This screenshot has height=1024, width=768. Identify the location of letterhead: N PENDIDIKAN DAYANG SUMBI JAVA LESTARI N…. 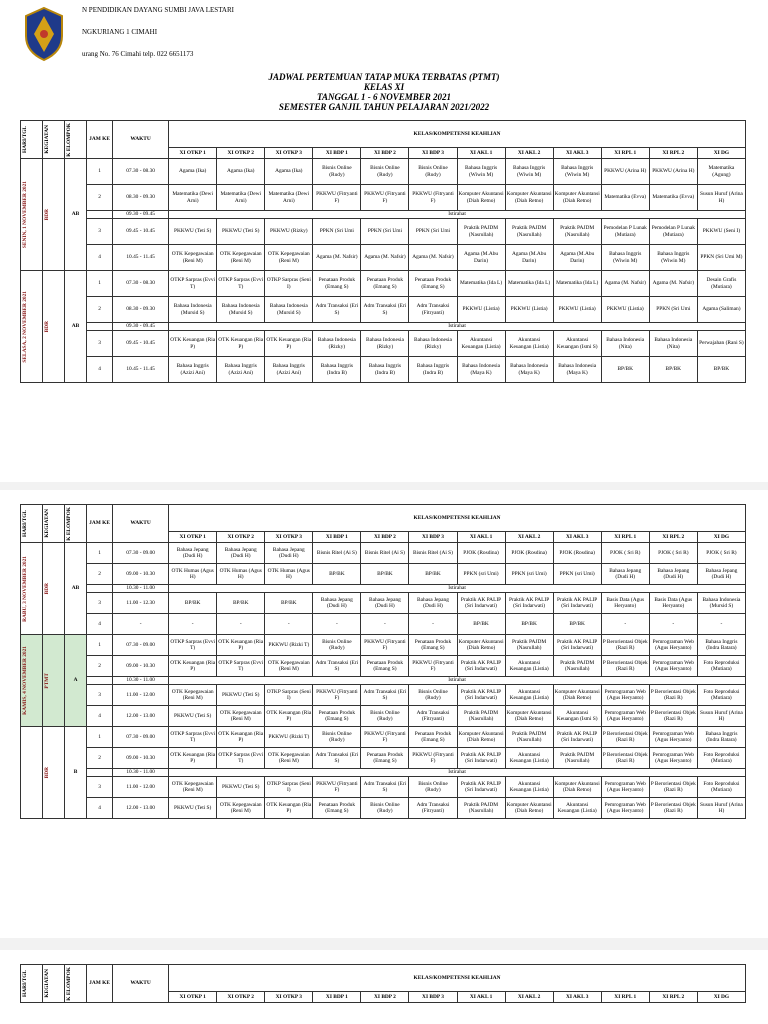
(232, 40).